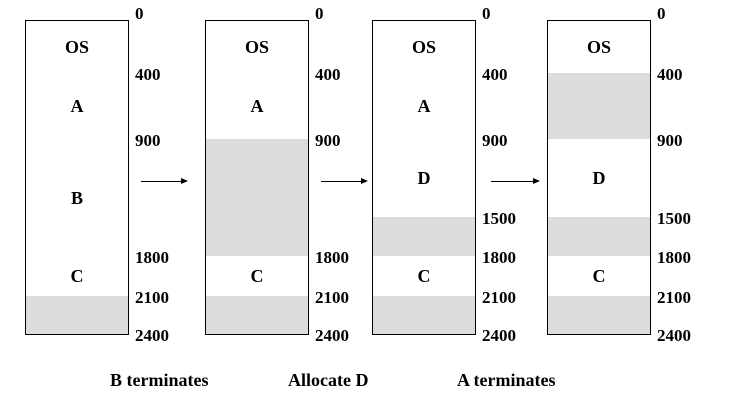 This screenshot has width=729, height=400. I want to click on block-label: B, so click(76, 197).